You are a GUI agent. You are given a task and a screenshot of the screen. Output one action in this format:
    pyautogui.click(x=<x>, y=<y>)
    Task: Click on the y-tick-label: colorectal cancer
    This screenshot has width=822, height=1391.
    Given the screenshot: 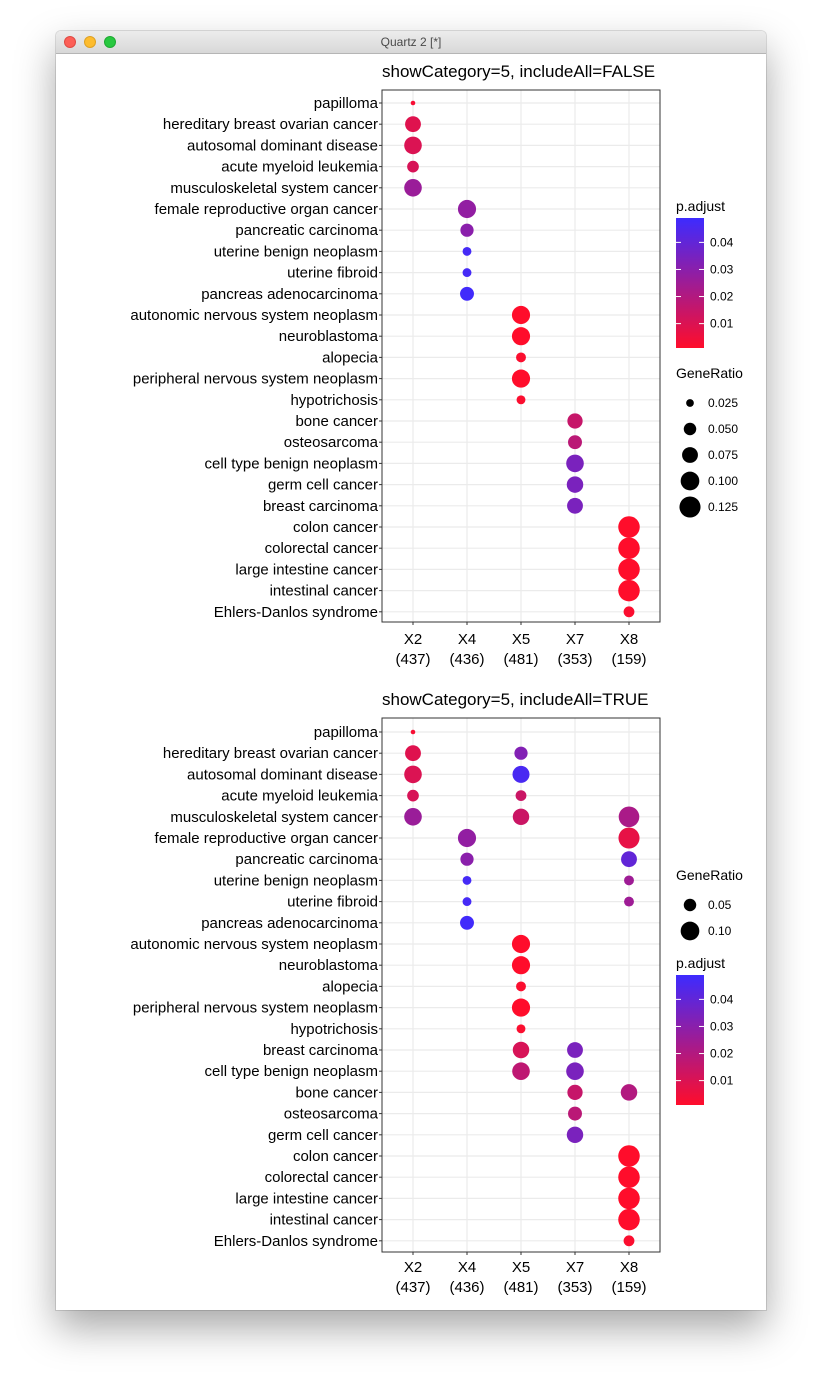 What is the action you would take?
    pyautogui.click(x=321, y=548)
    